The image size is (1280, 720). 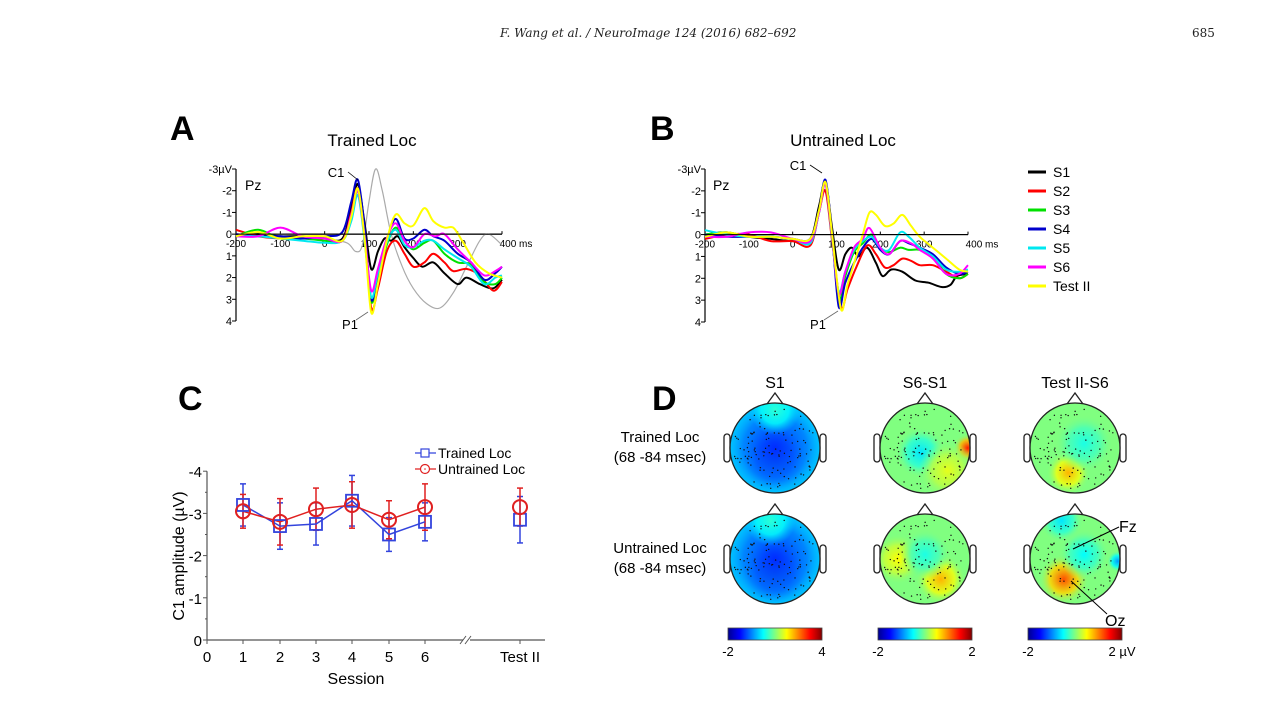 What do you see at coordinates (721, 185) in the screenshot?
I see `electrode-label: Pz` at bounding box center [721, 185].